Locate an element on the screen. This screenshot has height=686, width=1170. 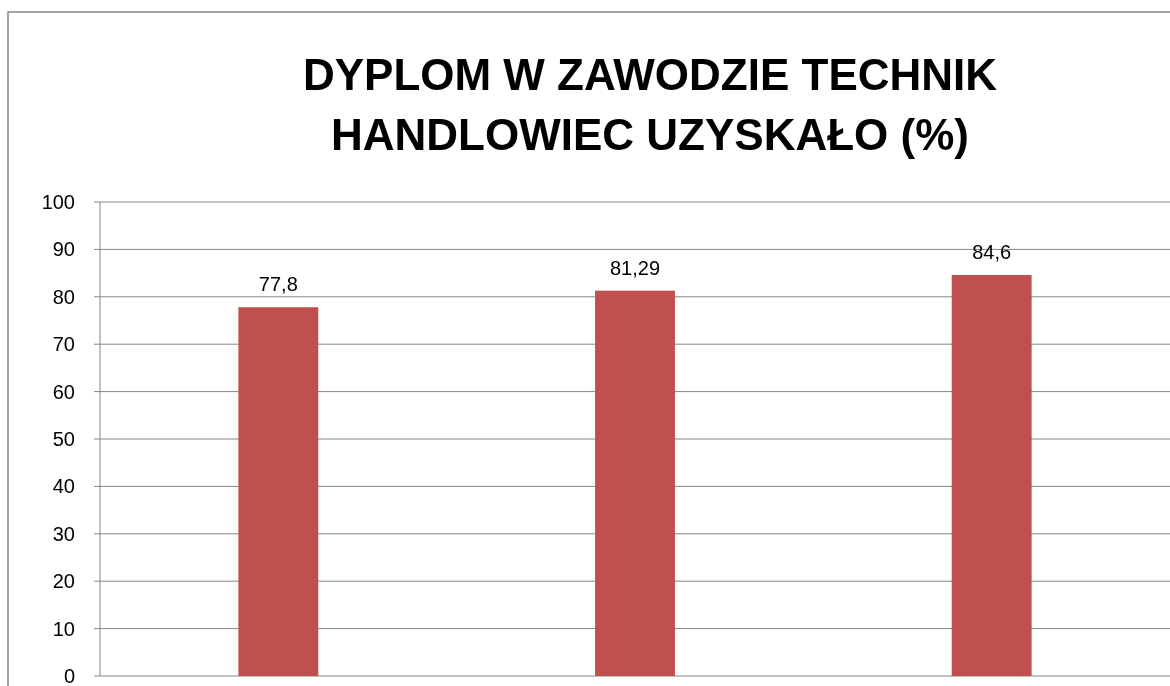
y-tick-label: 50 is located at coordinates (63, 439).